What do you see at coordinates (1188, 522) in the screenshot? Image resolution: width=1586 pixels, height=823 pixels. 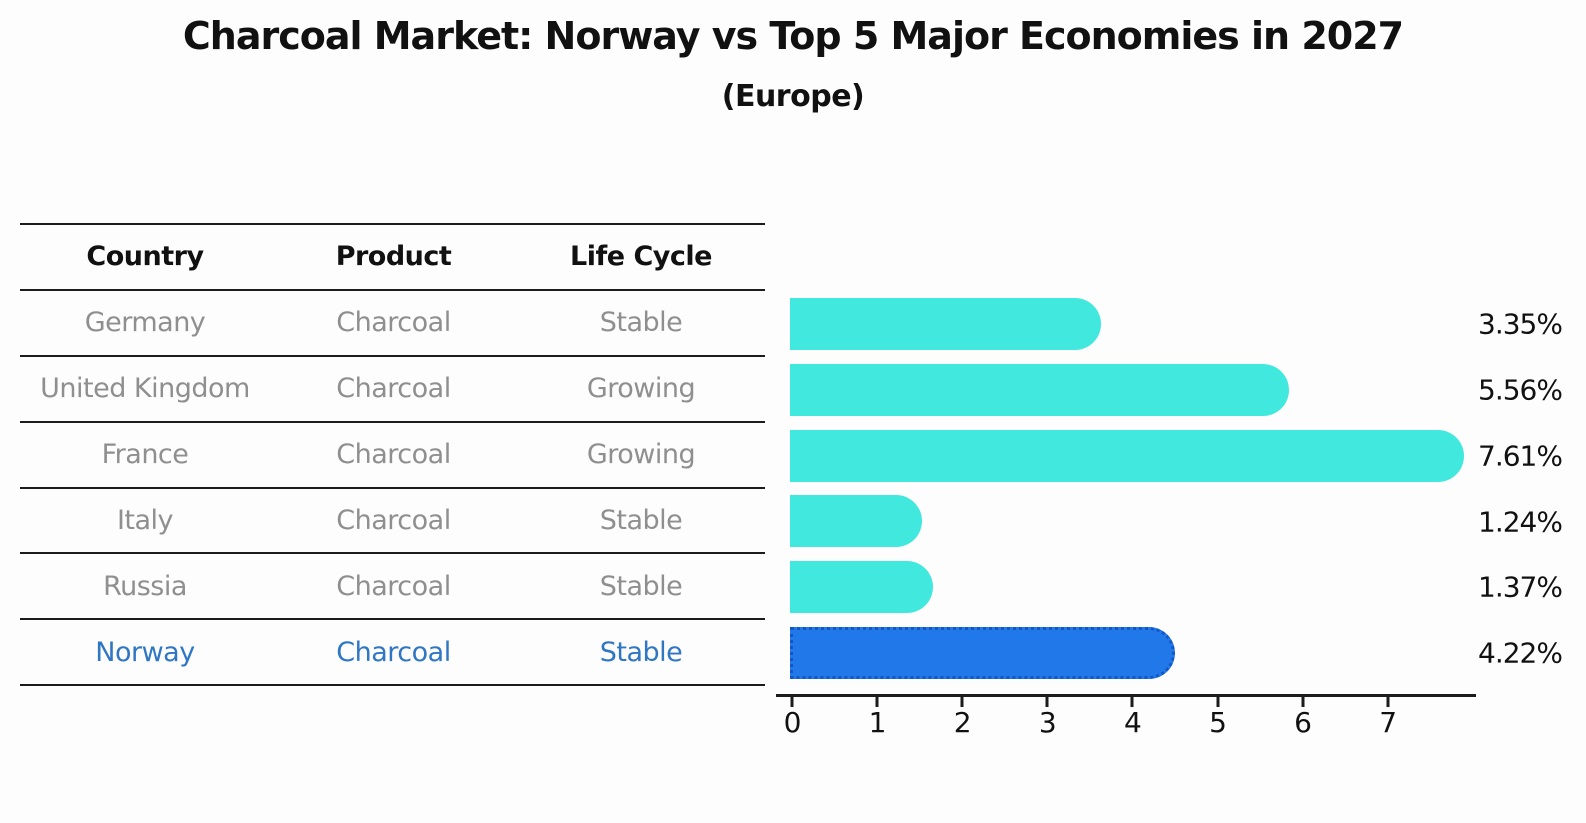 I see `bar-row: 1.24%` at bounding box center [1188, 522].